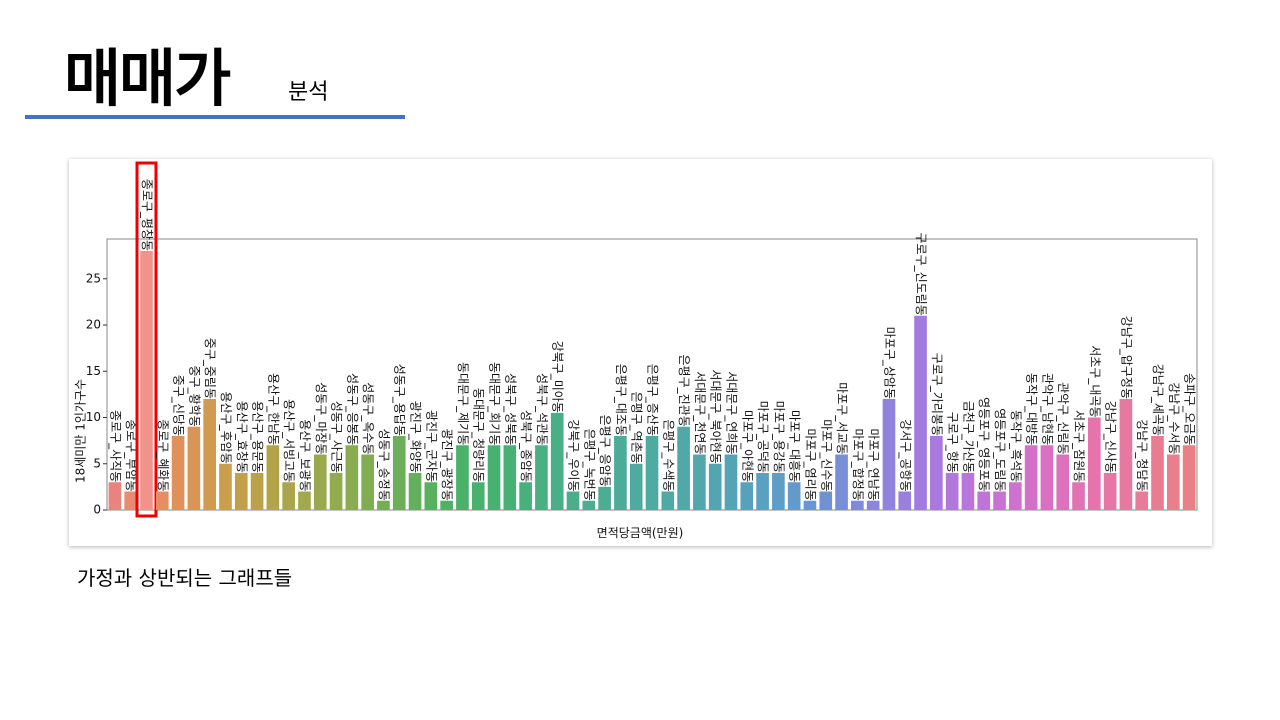 Image resolution: width=1280 pixels, height=720 pixels. I want to click on bar-label: 광진구_군자동, so click(431, 446).